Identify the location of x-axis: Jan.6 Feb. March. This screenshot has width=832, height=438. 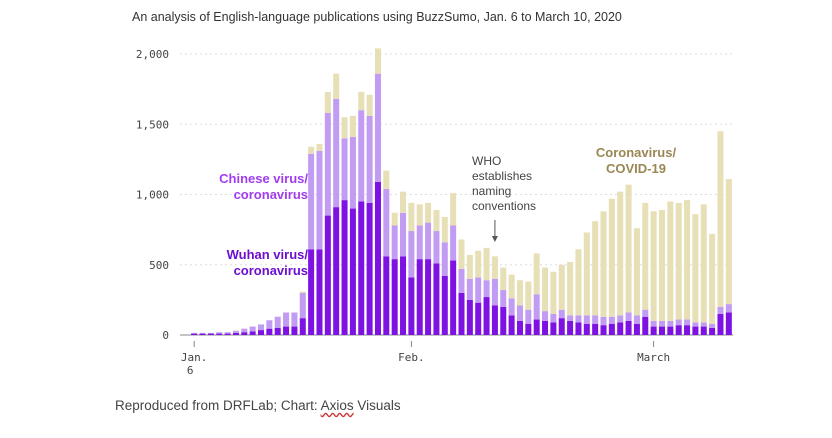
(425, 359).